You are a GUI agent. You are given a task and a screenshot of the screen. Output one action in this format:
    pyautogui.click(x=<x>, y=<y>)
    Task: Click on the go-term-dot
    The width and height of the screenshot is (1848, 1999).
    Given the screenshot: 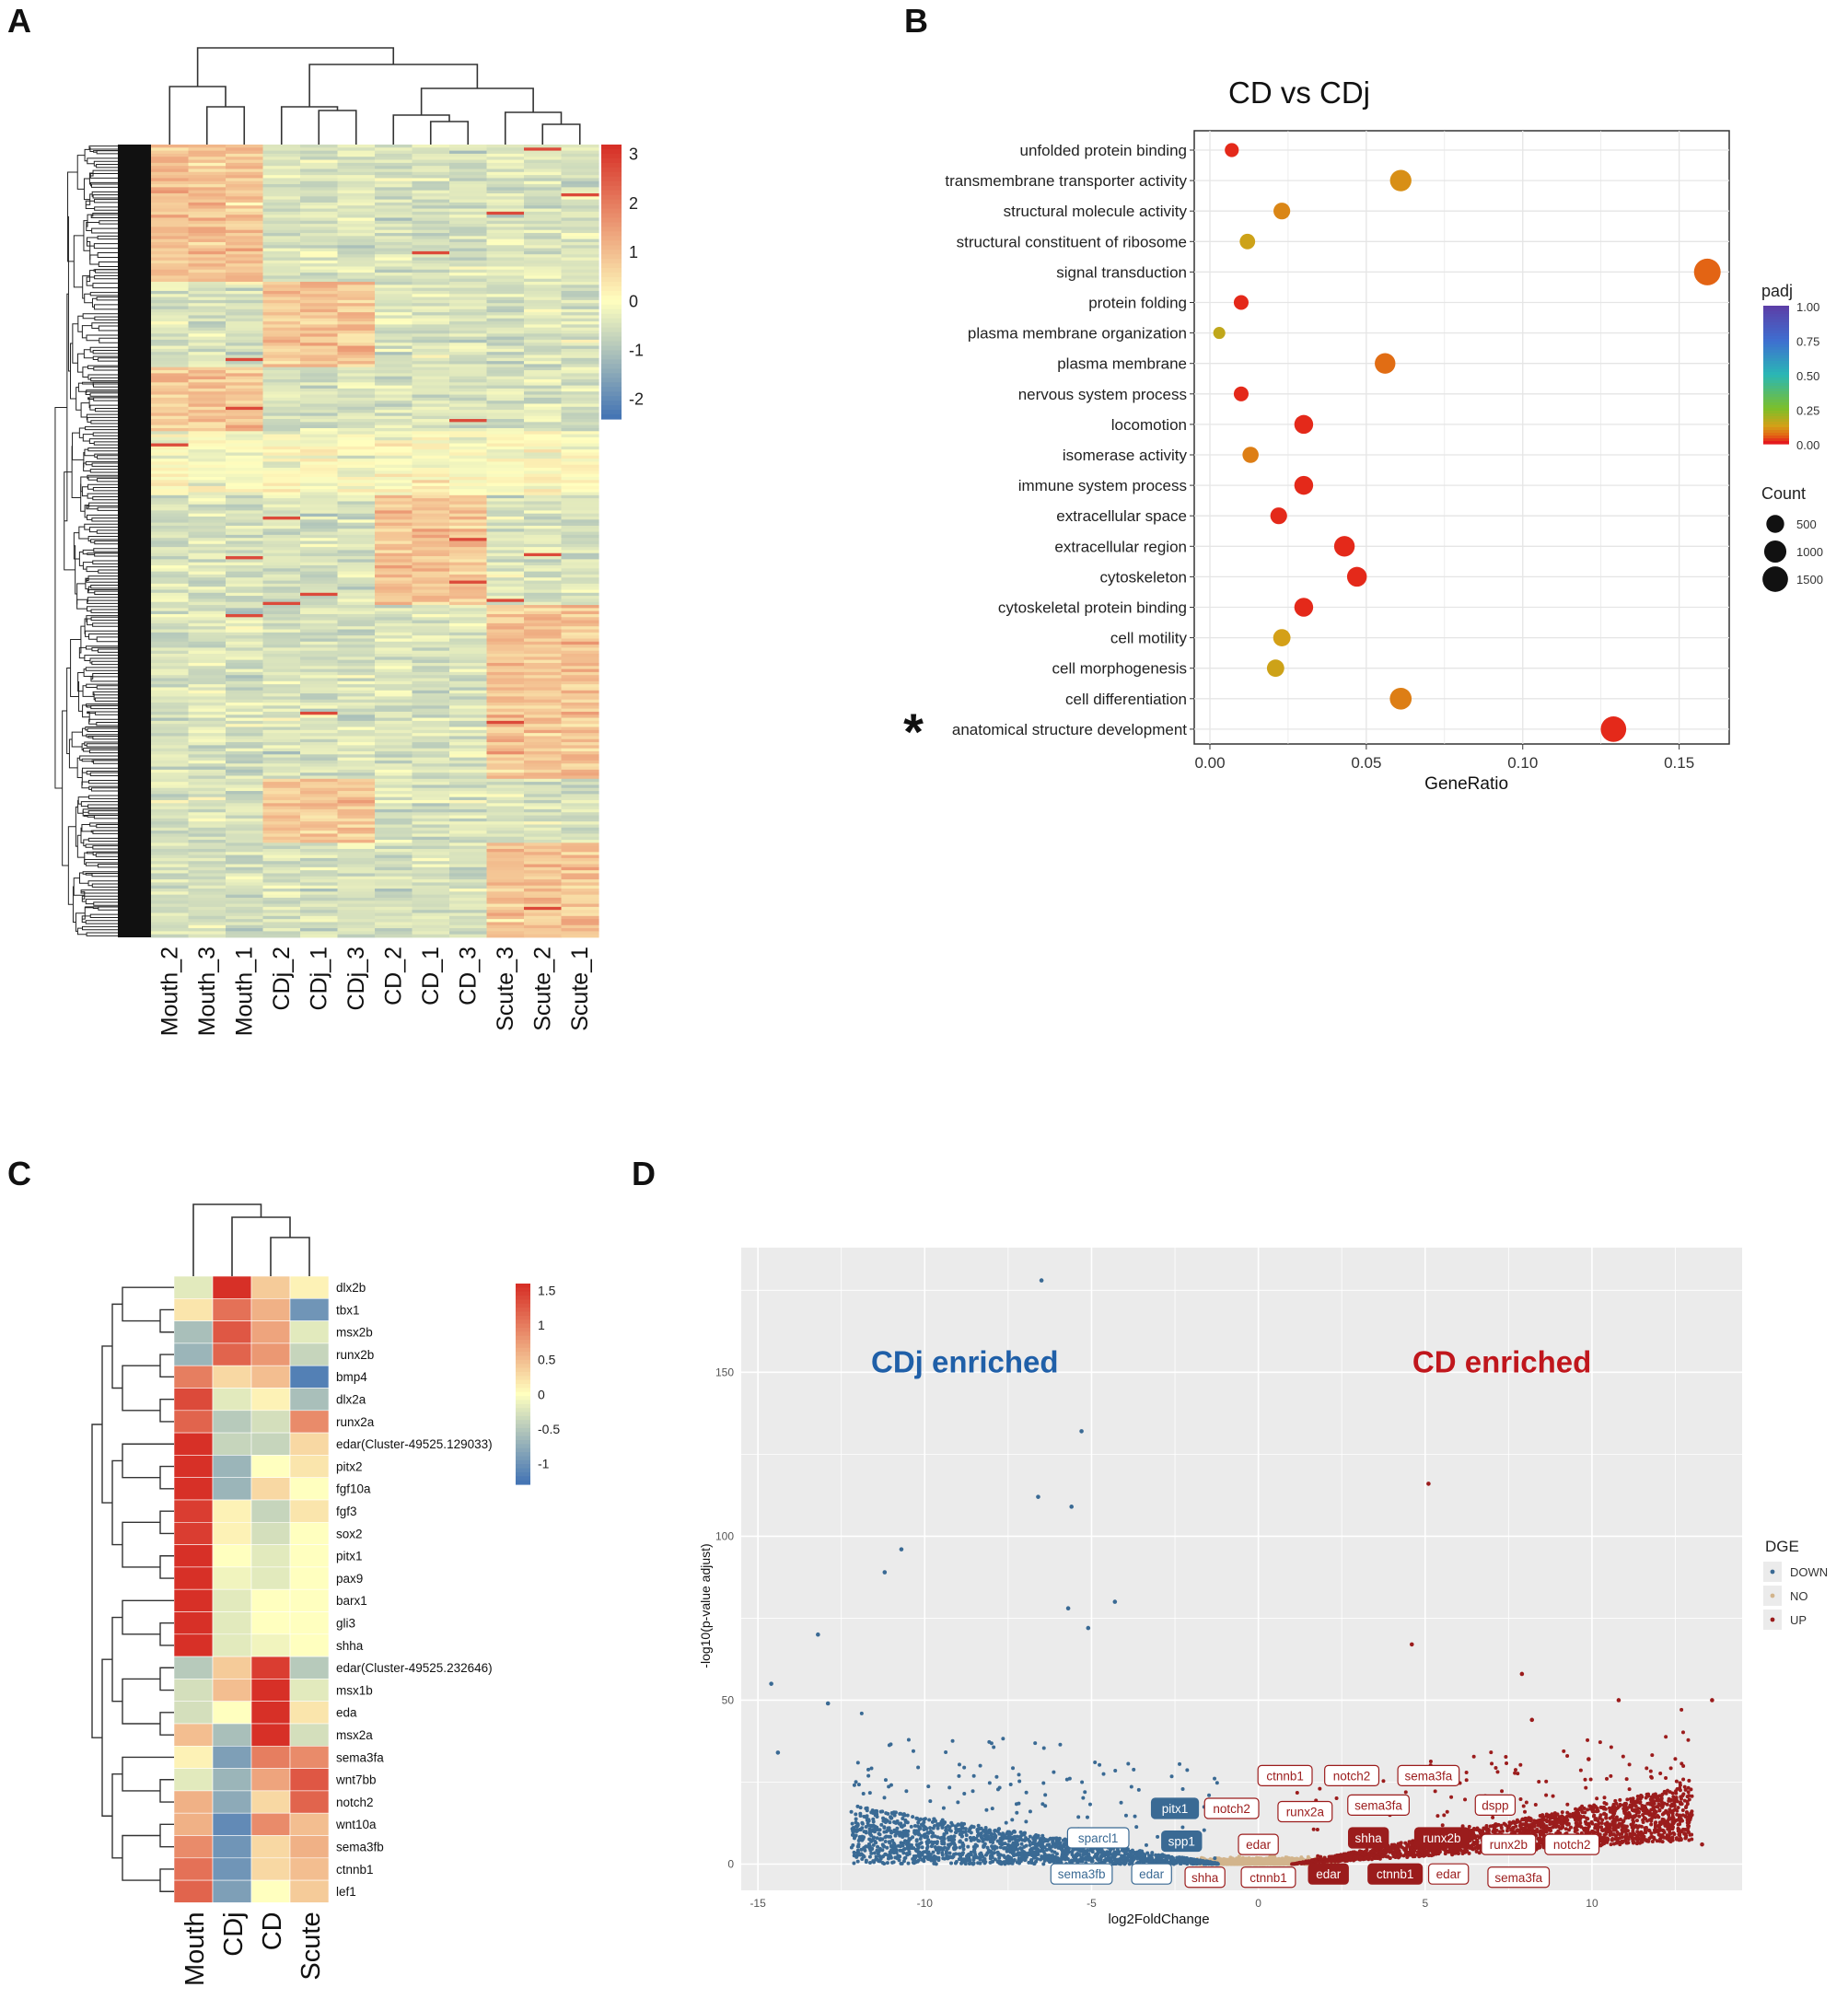 What is the action you would take?
    pyautogui.click(x=1247, y=241)
    